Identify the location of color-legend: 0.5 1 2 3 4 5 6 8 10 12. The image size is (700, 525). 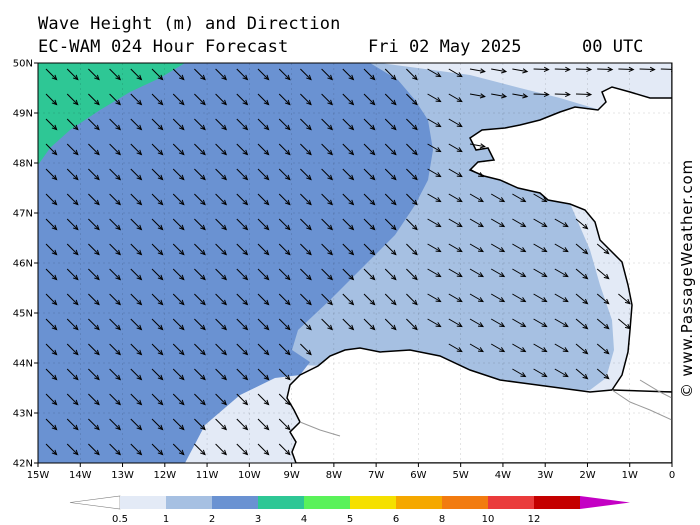
(349, 510).